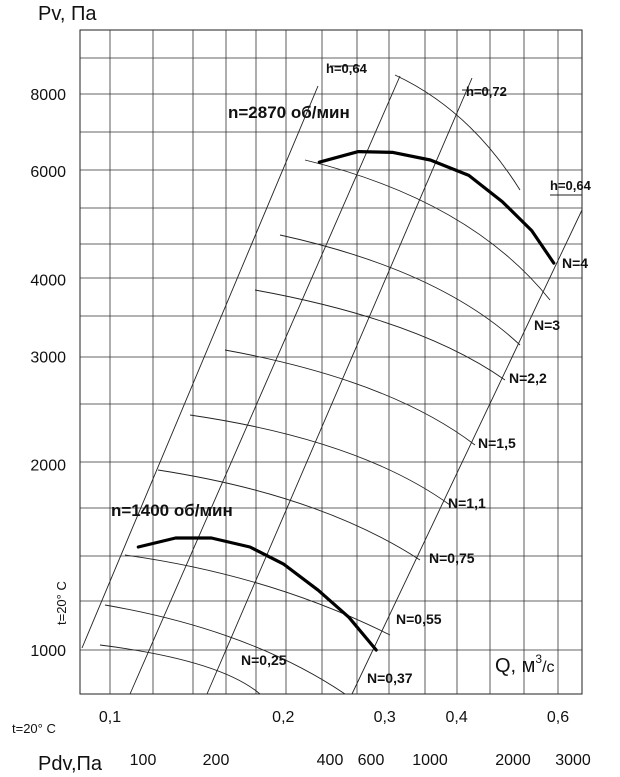 This screenshot has height=777, width=620. I want to click on power-label: N=0,55, so click(419, 619).